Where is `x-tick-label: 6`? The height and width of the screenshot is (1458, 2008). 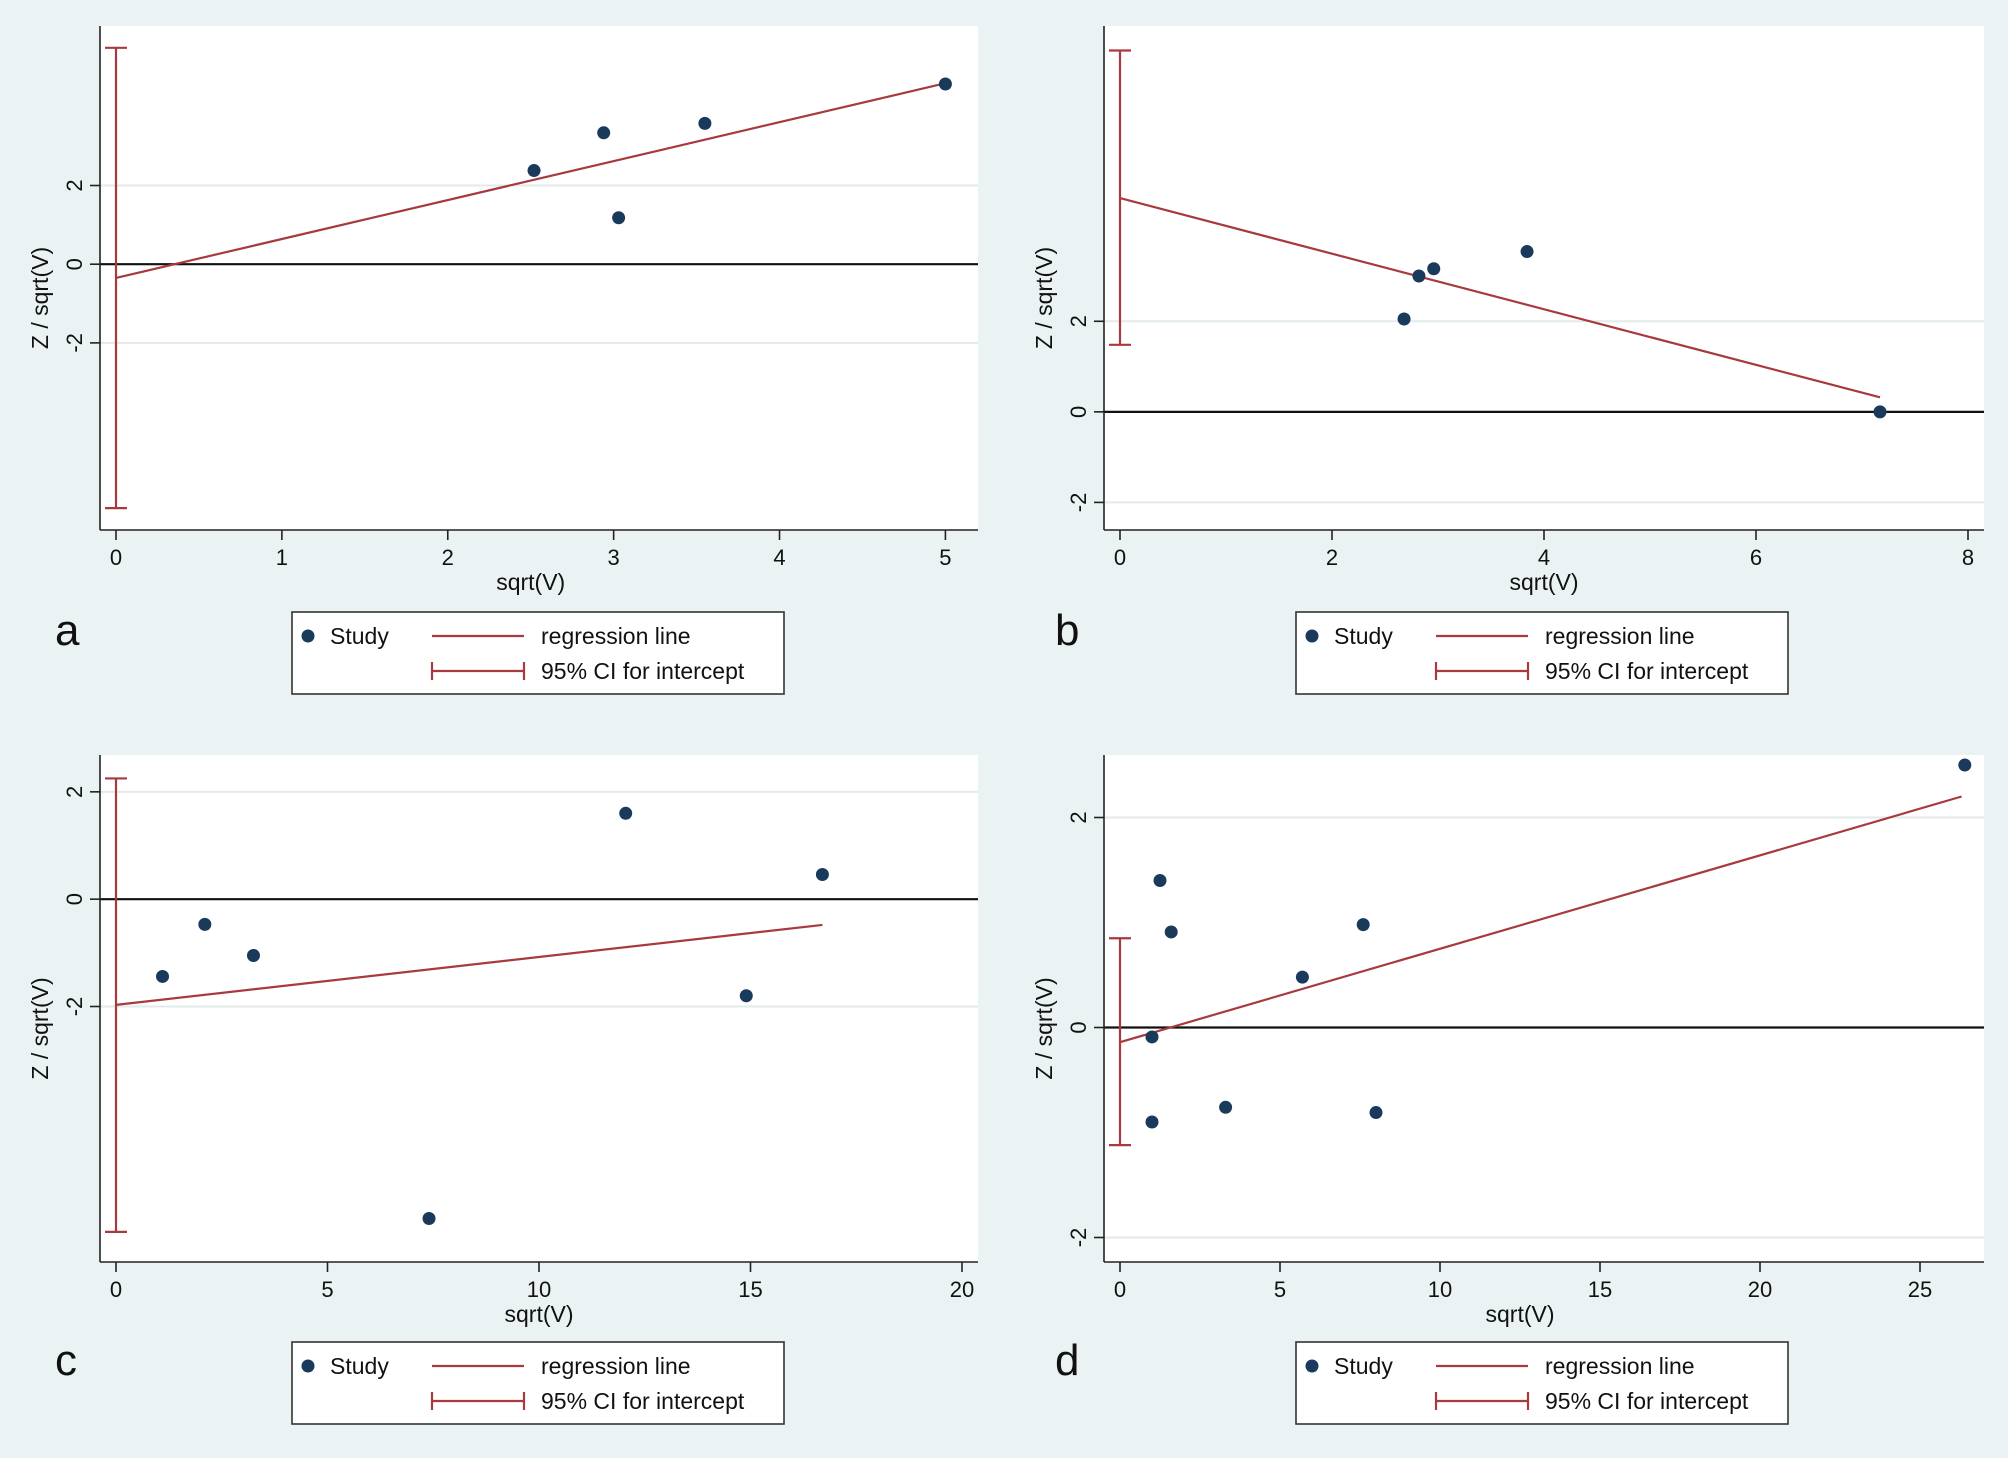 x-tick-label: 6 is located at coordinates (1756, 557).